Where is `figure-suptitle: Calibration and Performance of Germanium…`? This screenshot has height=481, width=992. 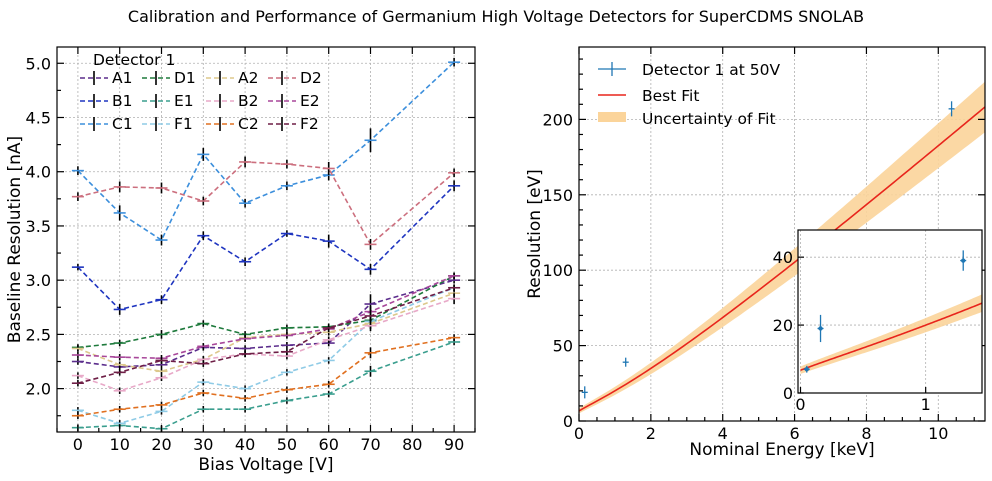
figure-suptitle: Calibration and Performance of Germanium… is located at coordinates (496, 16).